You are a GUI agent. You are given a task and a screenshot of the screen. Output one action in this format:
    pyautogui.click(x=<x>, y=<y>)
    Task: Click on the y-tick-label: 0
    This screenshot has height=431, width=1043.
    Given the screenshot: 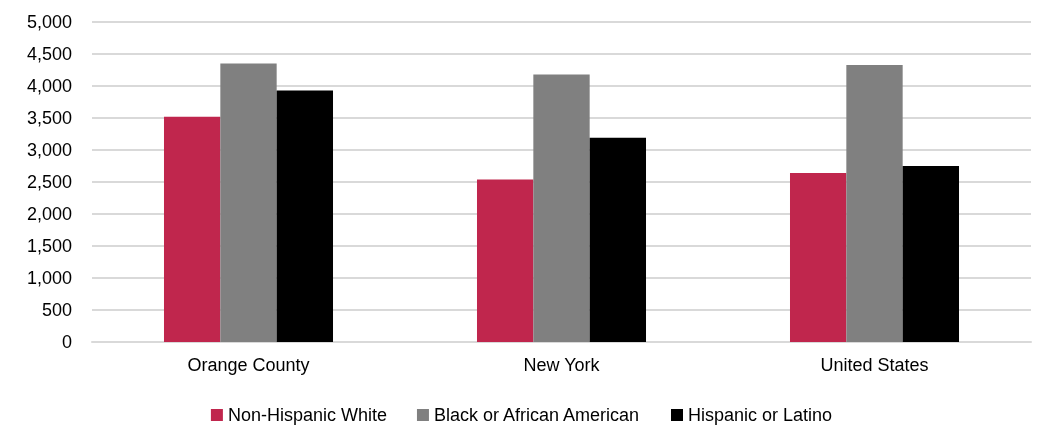 What is the action you would take?
    pyautogui.click(x=66, y=342)
    